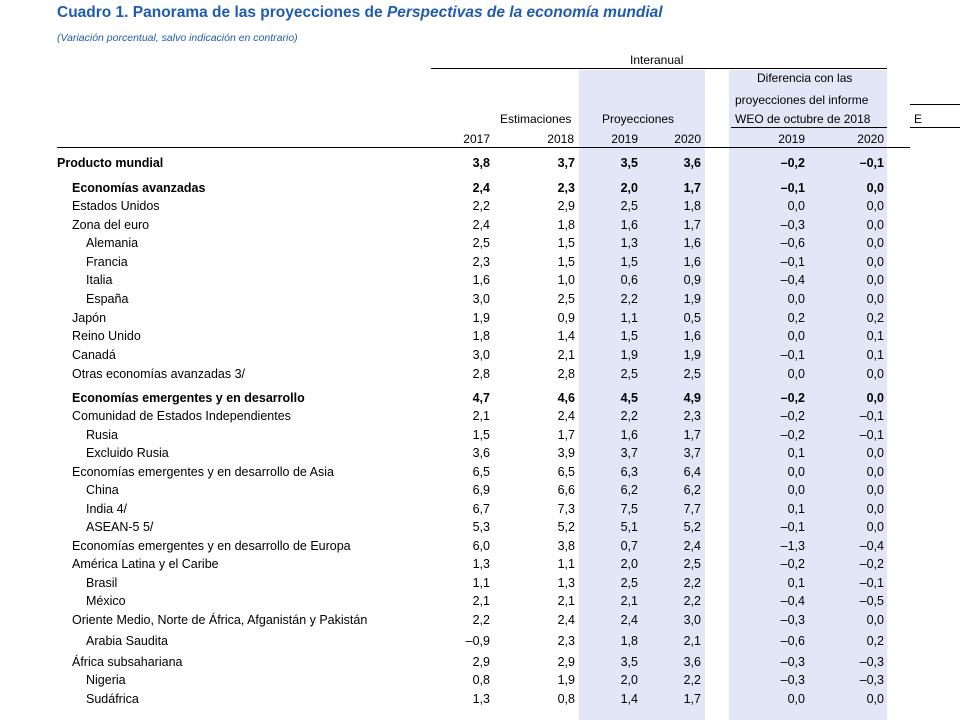 The image size is (960, 720). I want to click on row-label: América Latina y el Caribe, so click(145, 564).